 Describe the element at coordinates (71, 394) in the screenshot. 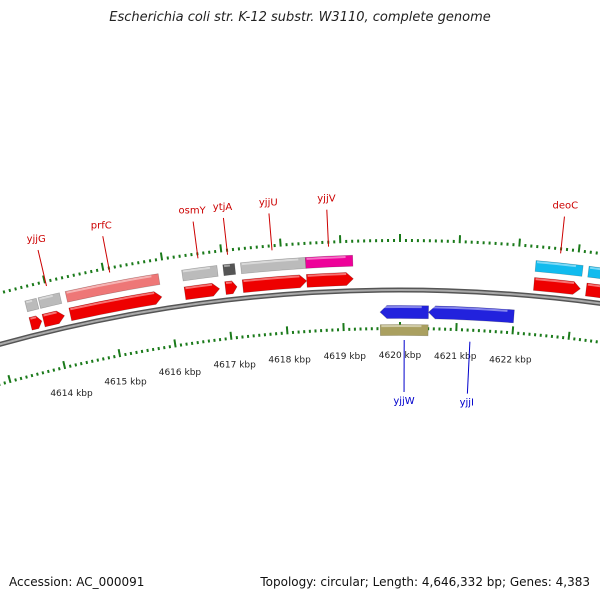

I see `axis-label: 4614 kbp` at that location.